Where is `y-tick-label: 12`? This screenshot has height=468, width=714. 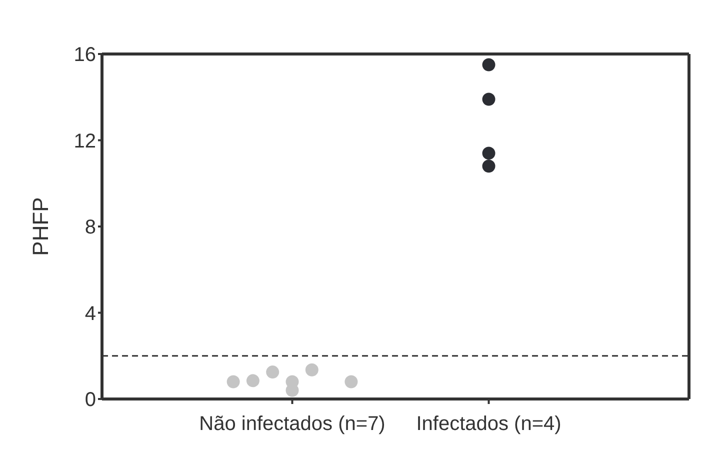
y-tick-label: 12 is located at coordinates (85, 141).